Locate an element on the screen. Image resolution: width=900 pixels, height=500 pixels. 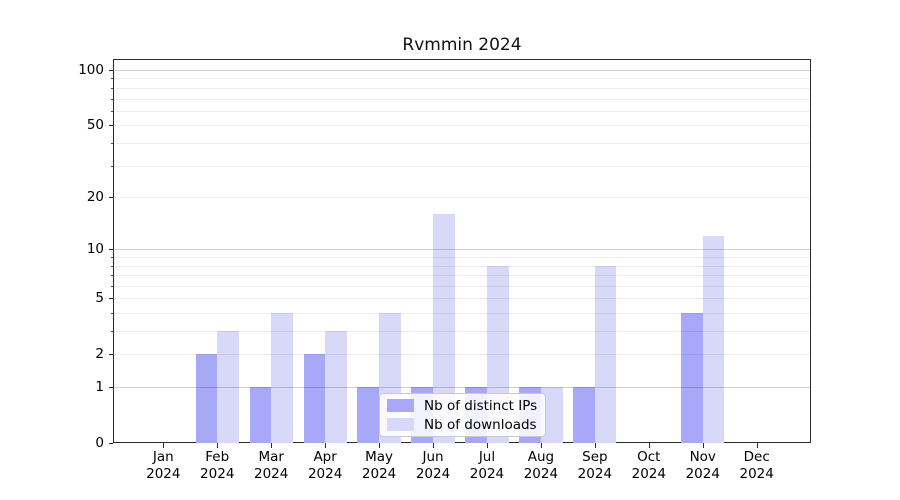
x-tick-jul is located at coordinates (487, 445).